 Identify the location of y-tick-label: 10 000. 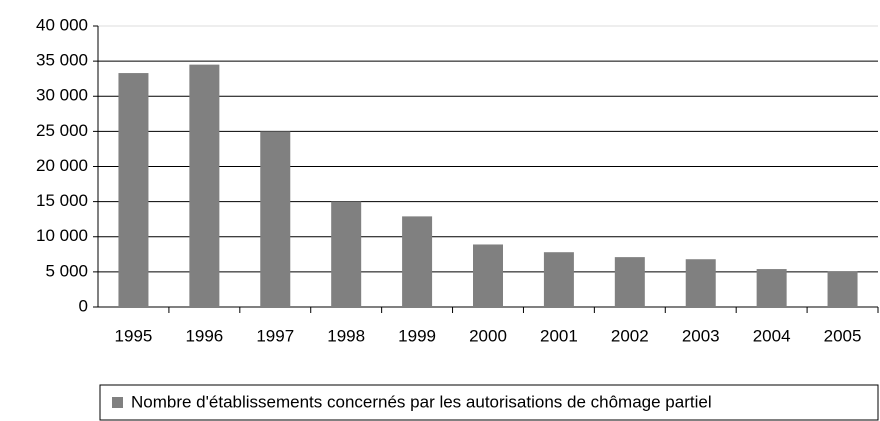
(62, 235).